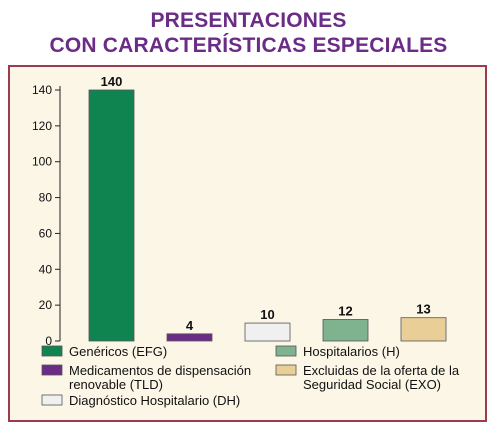 The height and width of the screenshot is (428, 497). I want to click on legend-label: Diagnóstico Hospitalario (DH), so click(154, 400).